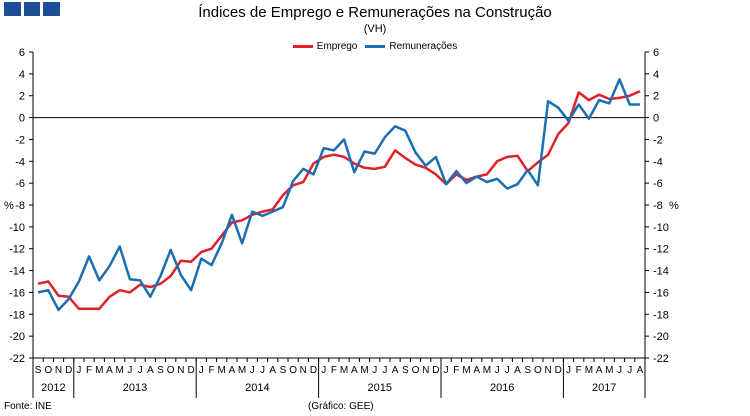  I want to click on y-tick-label-right: 4, so click(656, 75).